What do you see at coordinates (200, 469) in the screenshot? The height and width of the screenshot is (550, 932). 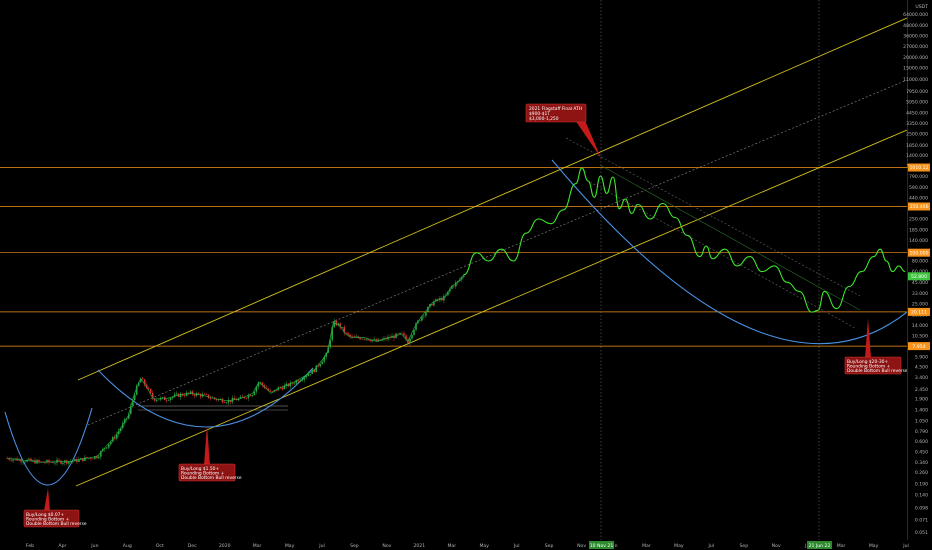 I see `annotation-buy-2-line-1: Buy/Long $1.50+` at bounding box center [200, 469].